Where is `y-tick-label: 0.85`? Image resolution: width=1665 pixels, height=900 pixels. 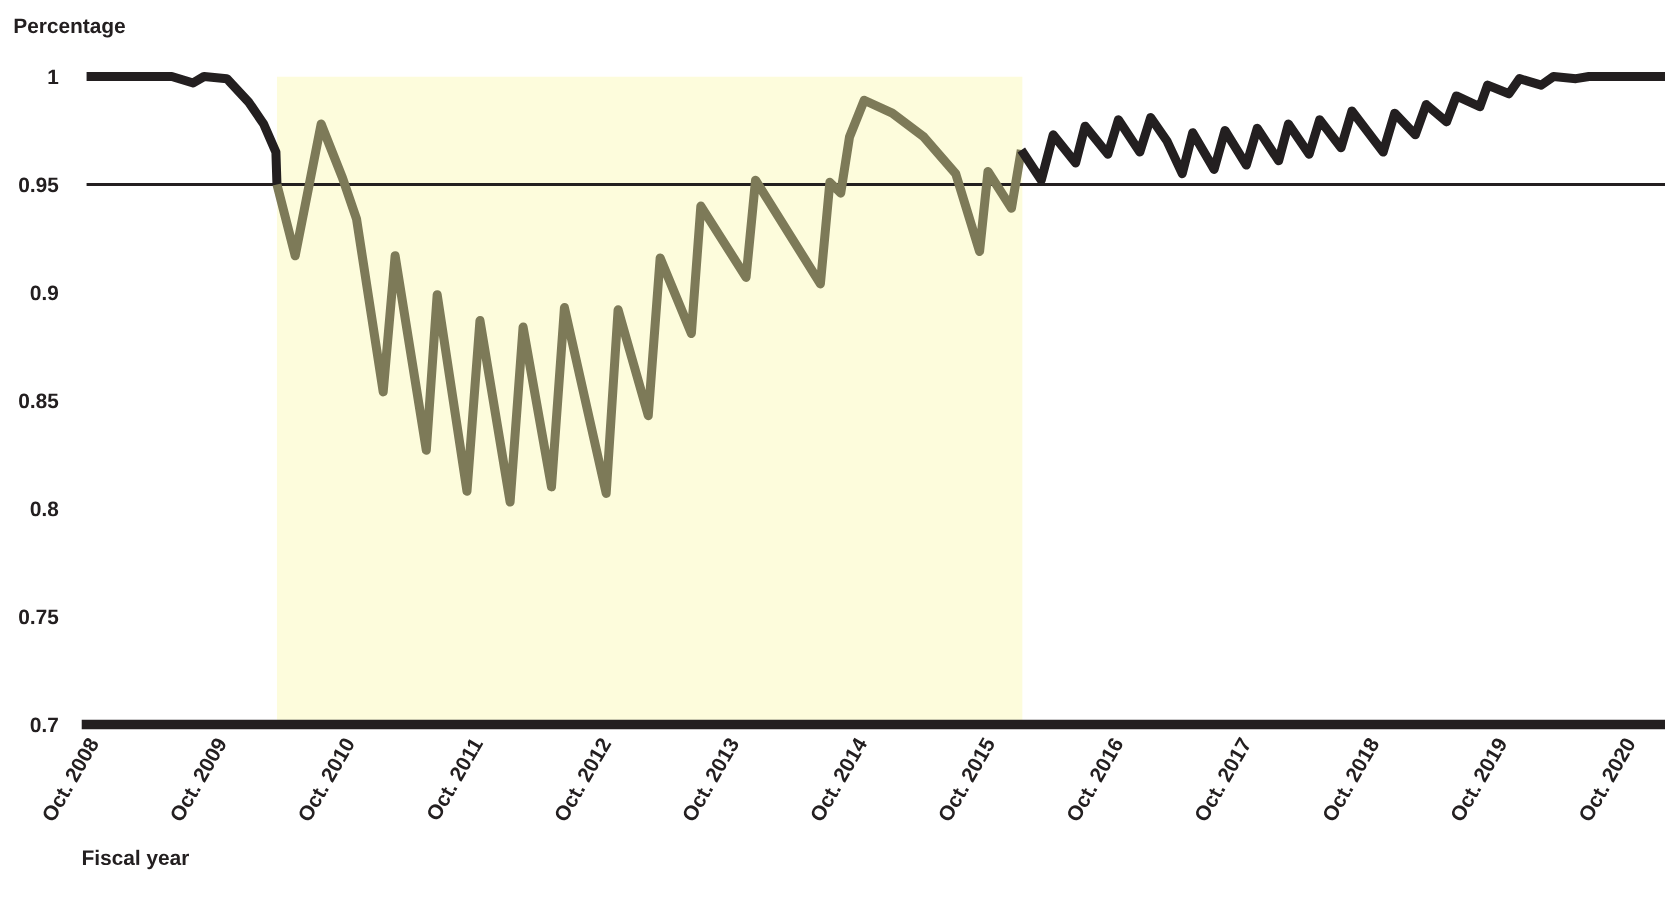
y-tick-label: 0.85 is located at coordinates (39, 401).